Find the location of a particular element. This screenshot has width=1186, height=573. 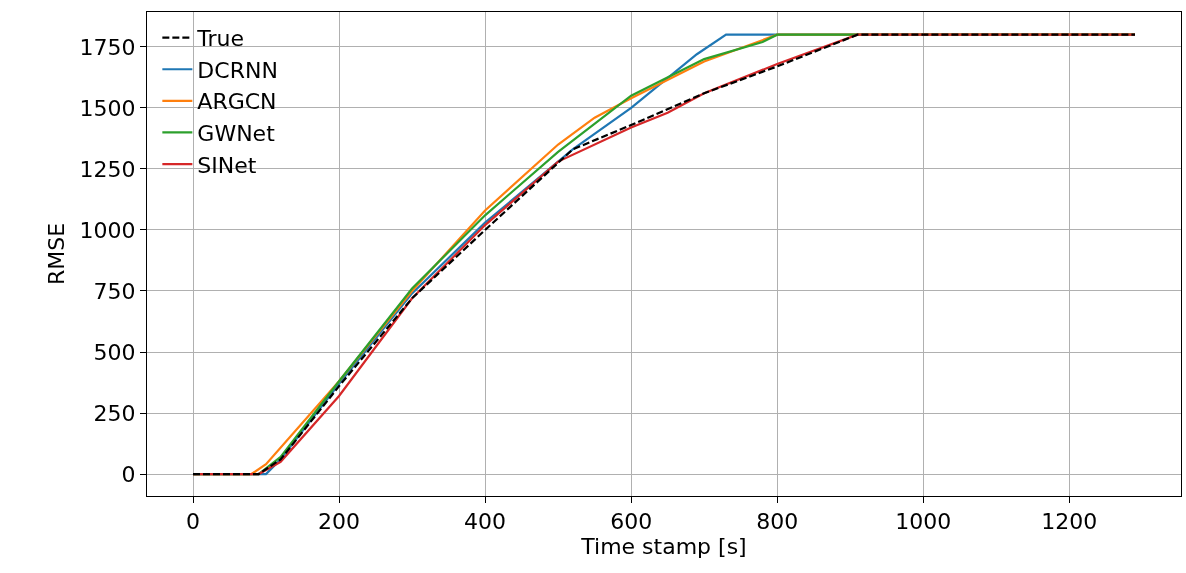

x-tick-label: 800 is located at coordinates (777, 522).